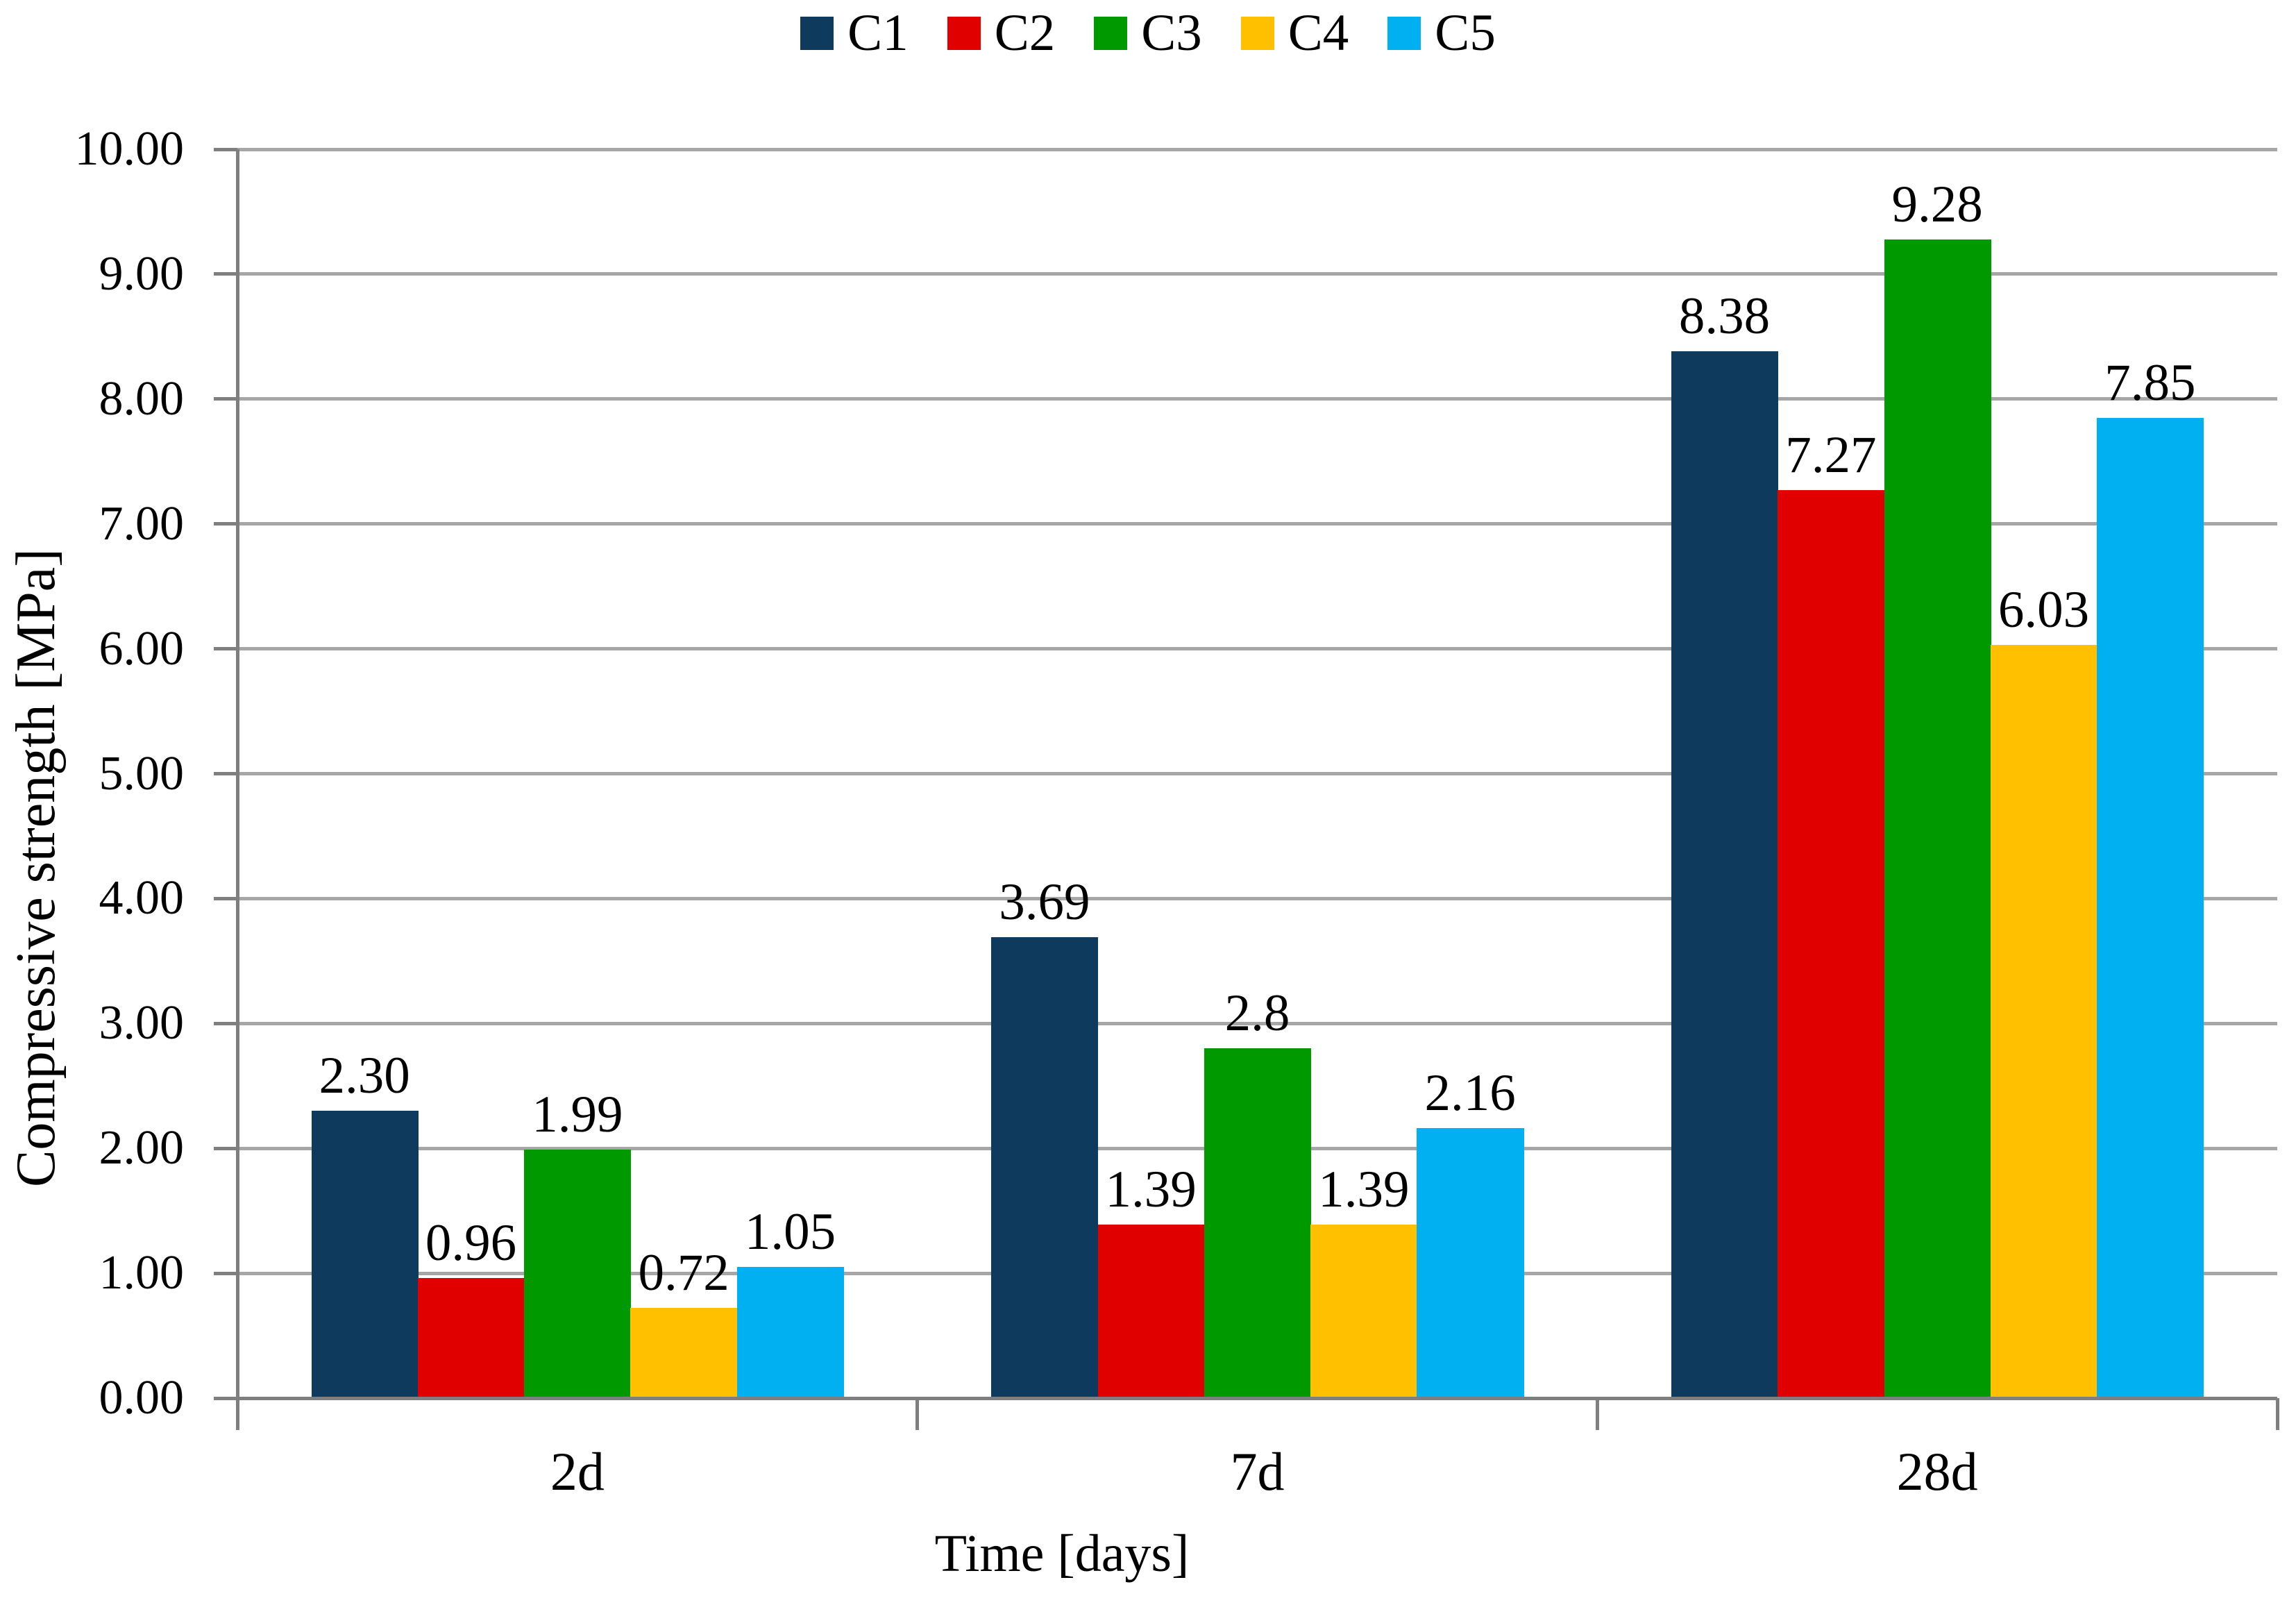  I want to click on x-axis-line, so click(1257, 1398).